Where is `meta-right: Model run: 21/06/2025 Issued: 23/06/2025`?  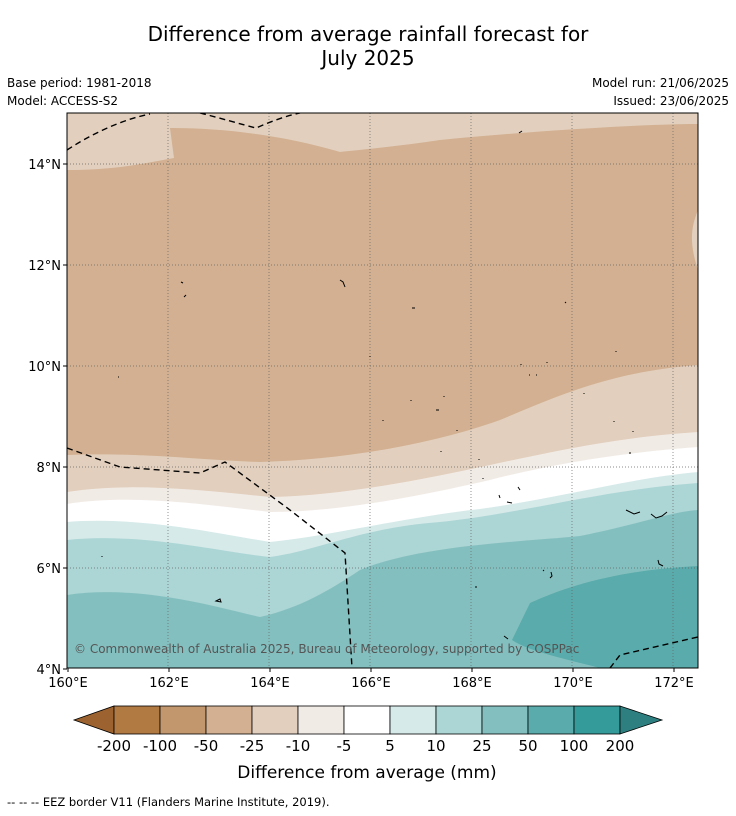 meta-right: Model run: 21/06/2025 Issued: 23/06/2025 is located at coordinates (660, 92).